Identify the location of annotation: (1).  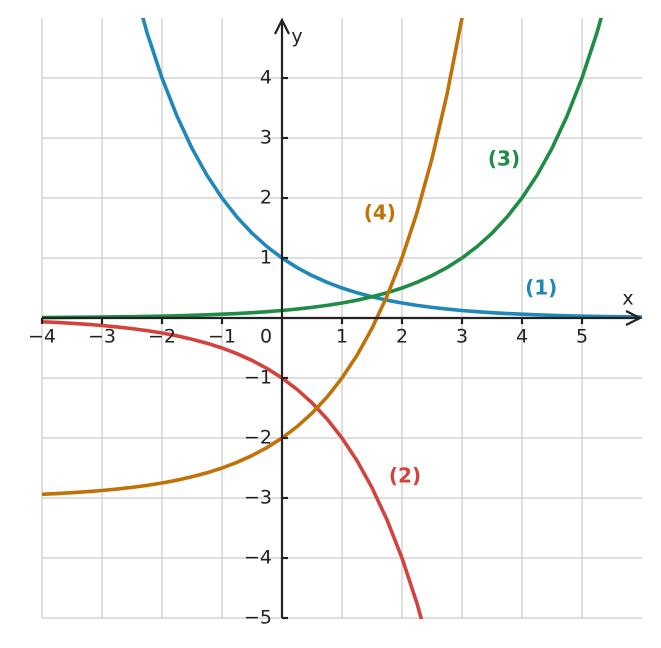
(541, 288).